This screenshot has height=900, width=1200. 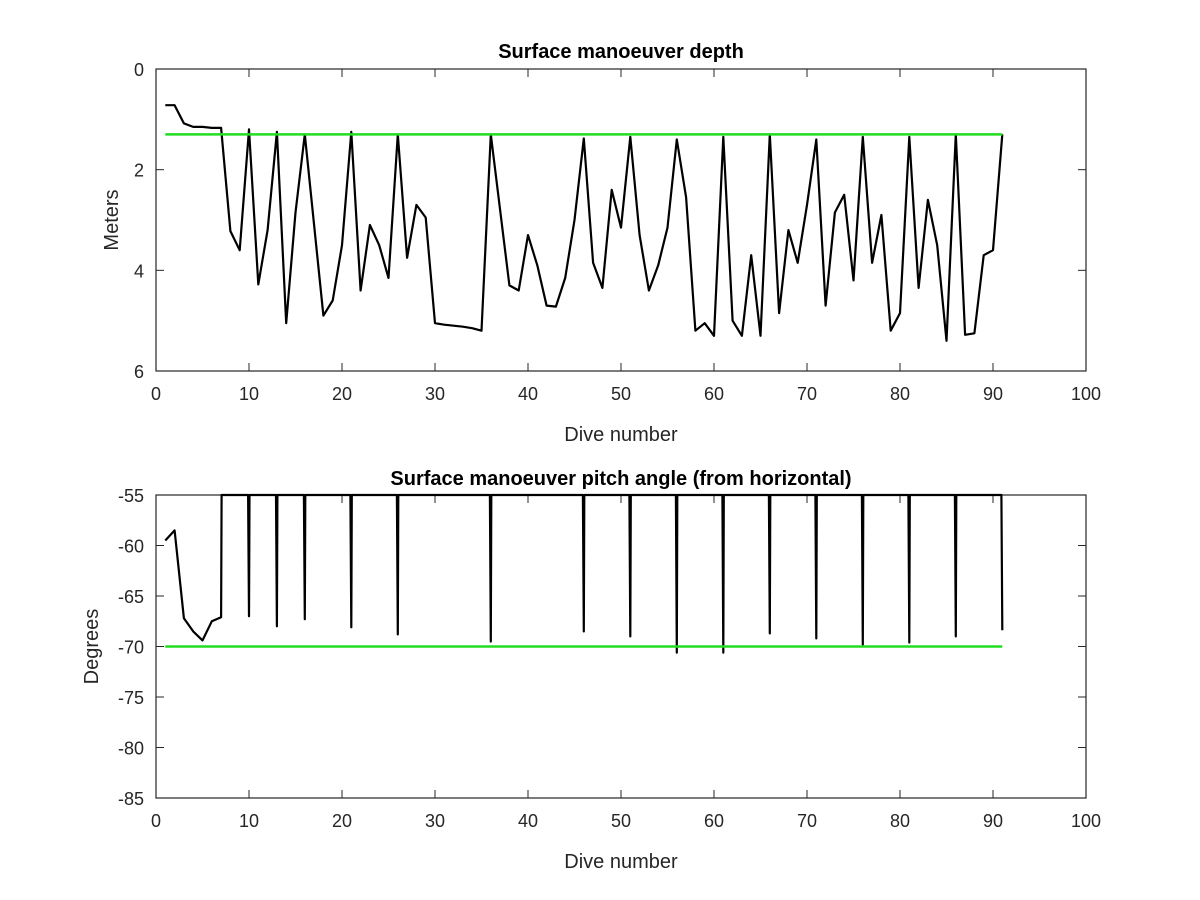 I want to click on pitch-y-tick-label: -85, so click(x=131, y=799).